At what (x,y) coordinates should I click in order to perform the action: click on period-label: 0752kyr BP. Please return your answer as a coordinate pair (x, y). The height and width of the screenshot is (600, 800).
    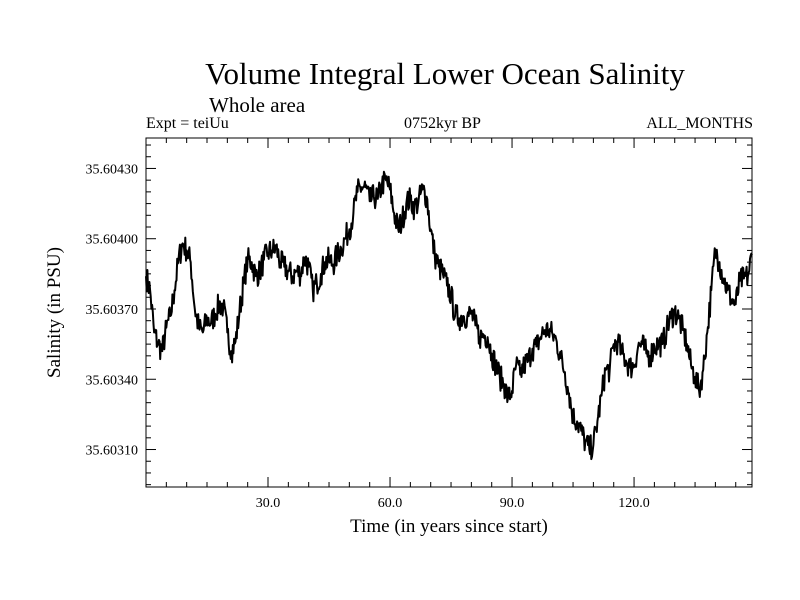
    Looking at the image, I should click on (442, 123).